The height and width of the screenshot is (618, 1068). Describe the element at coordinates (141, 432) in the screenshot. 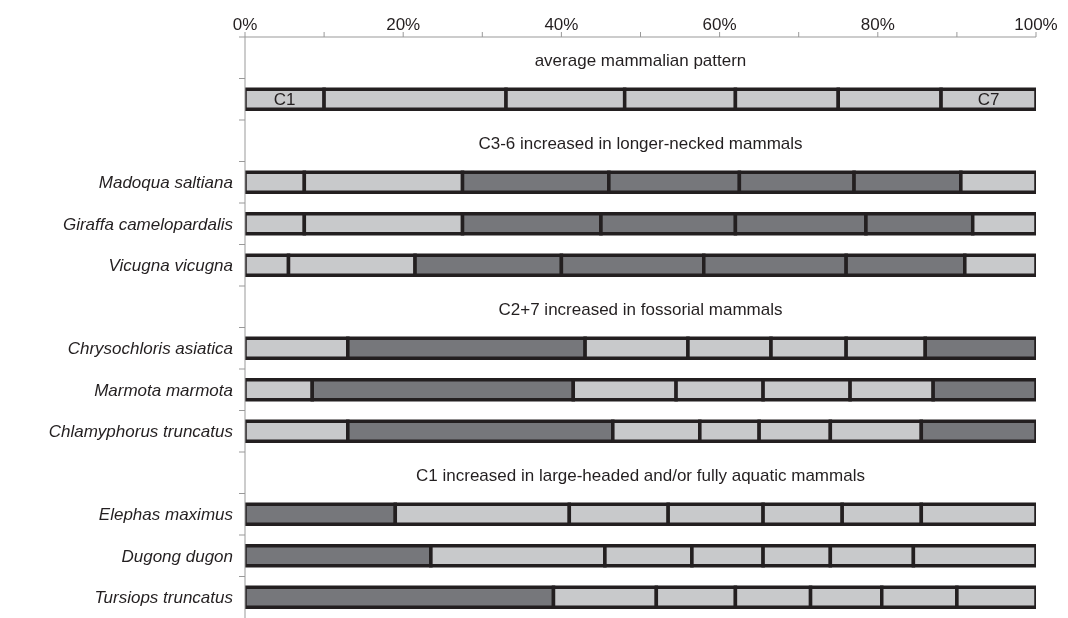

I see `y-tick-label: Chlamyphorus truncatus` at that location.